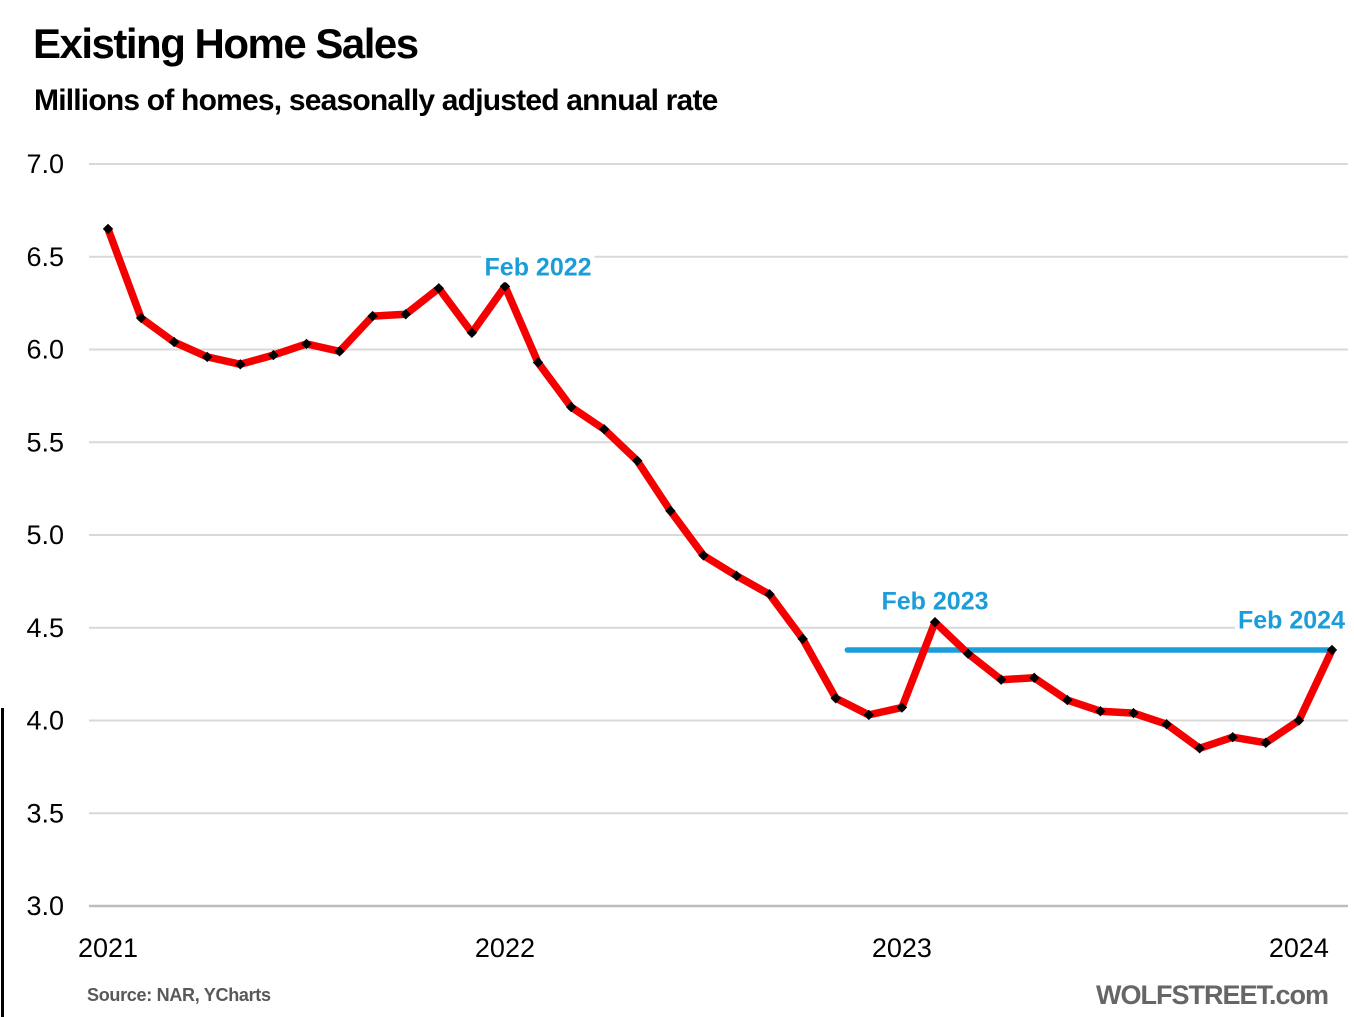 The height and width of the screenshot is (1017, 1354). Describe the element at coordinates (45, 906) in the screenshot. I see `y-tick-label: 3.0` at that location.